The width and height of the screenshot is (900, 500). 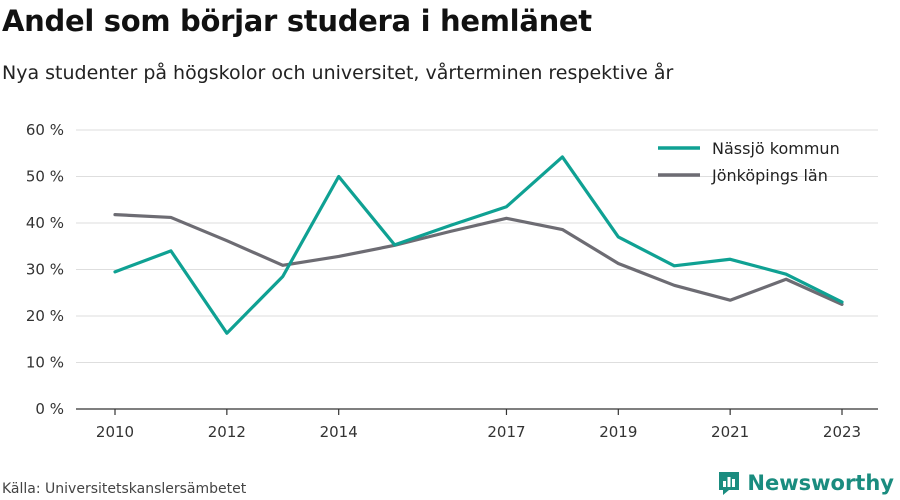 I want to click on chart-title: Andel som börjar studera i hemlänet, so click(x=297, y=21).